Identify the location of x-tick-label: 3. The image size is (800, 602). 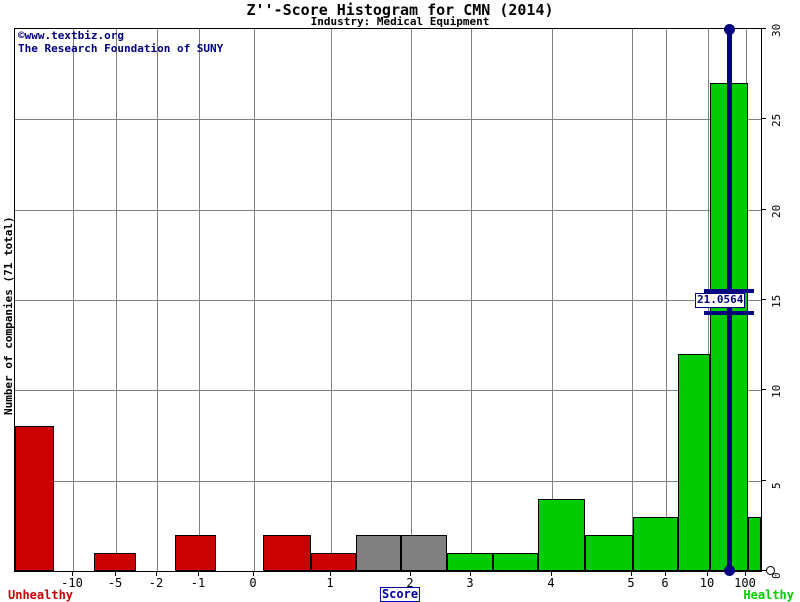
(470, 583).